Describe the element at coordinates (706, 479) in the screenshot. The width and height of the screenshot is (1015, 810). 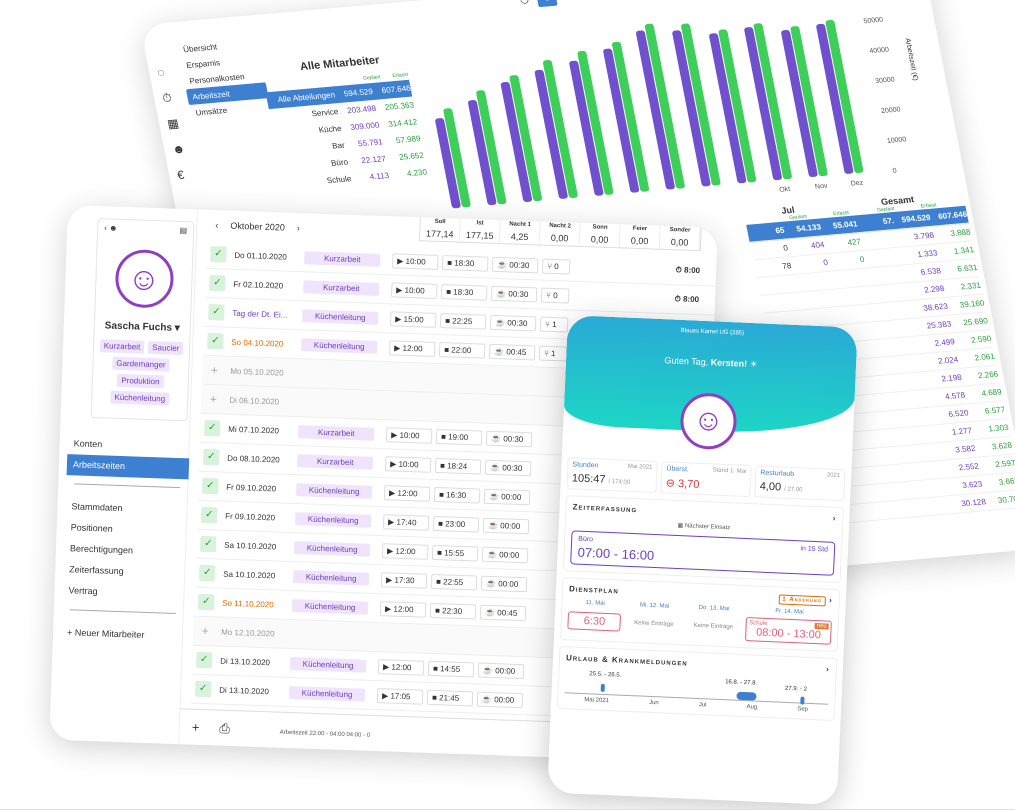
I see `stat-overtime: Überst. Stand 1. Mai ⊖ 3,70` at that location.